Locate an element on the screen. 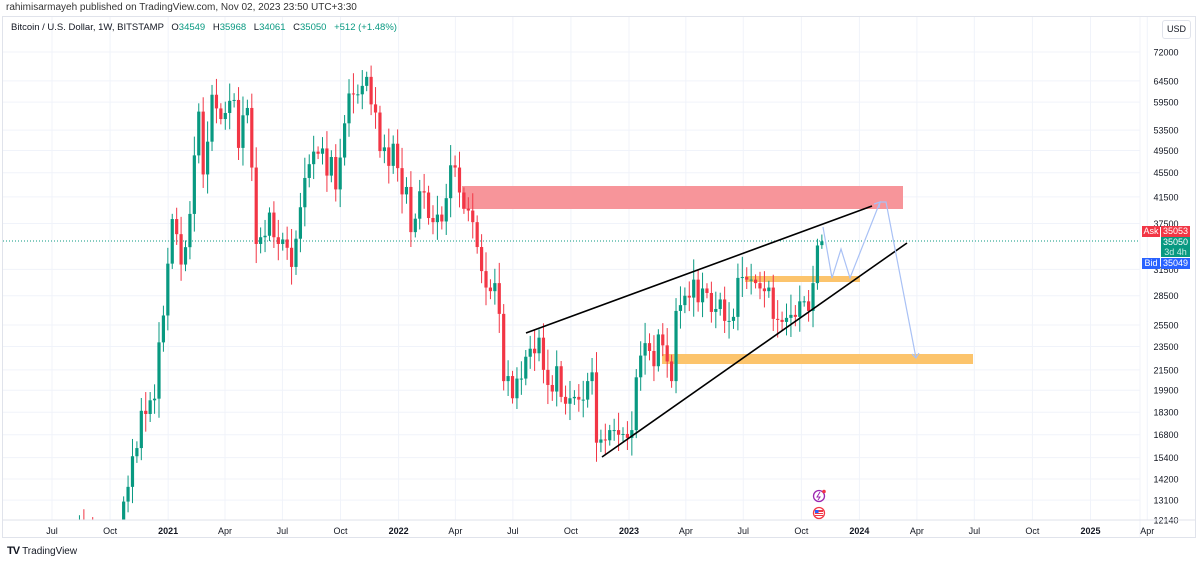 The width and height of the screenshot is (1200, 563). event-icons is located at coordinates (819, 504).